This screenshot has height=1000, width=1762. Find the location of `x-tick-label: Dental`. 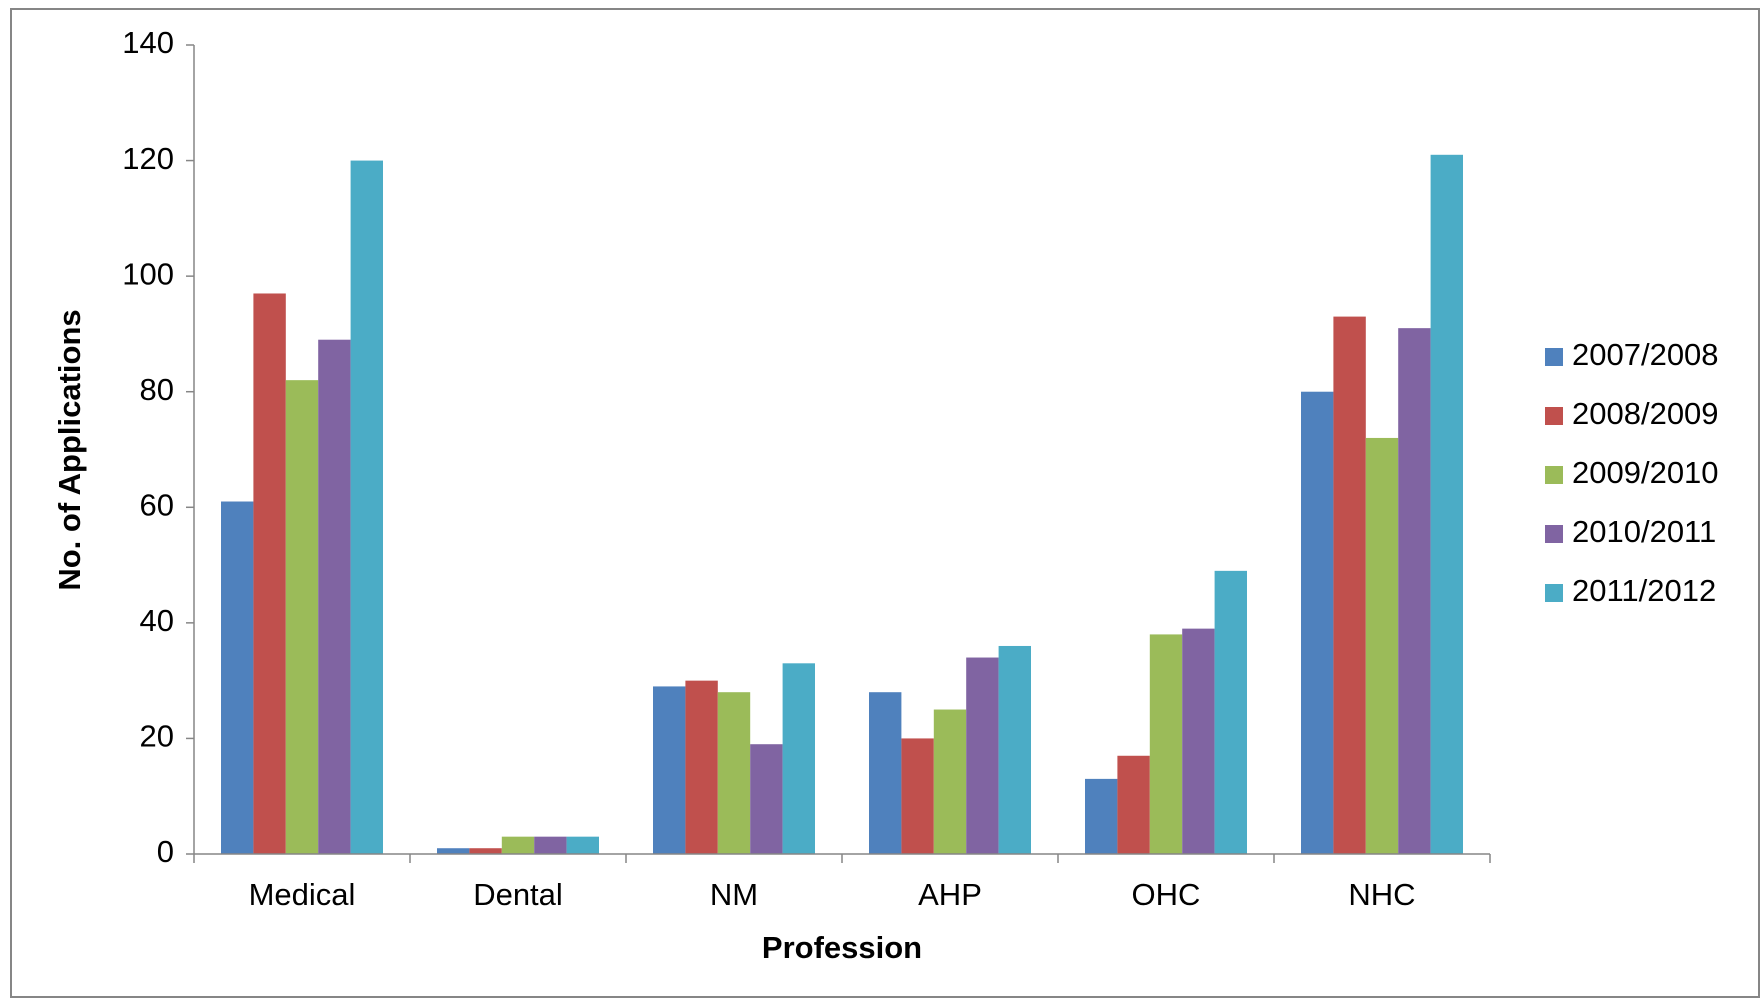

x-tick-label: Dental is located at coordinates (518, 894).